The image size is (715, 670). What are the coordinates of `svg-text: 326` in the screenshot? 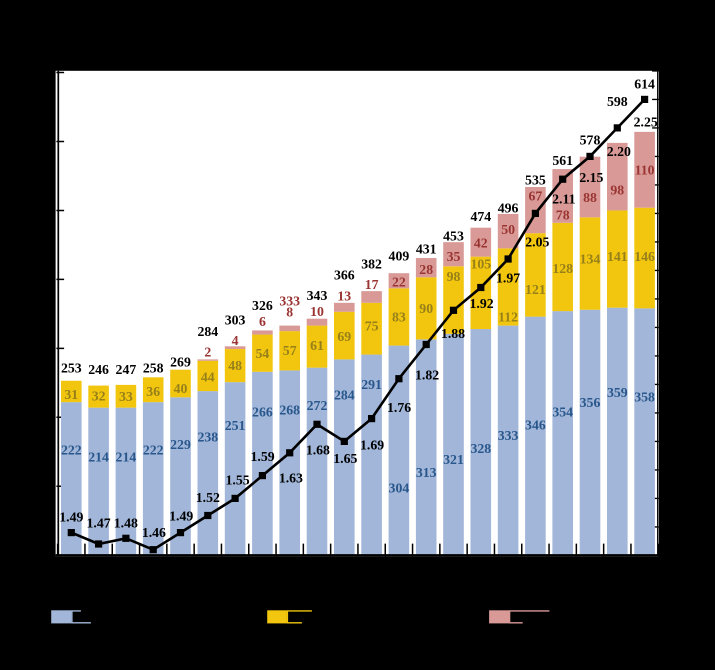 It's located at (262, 305).